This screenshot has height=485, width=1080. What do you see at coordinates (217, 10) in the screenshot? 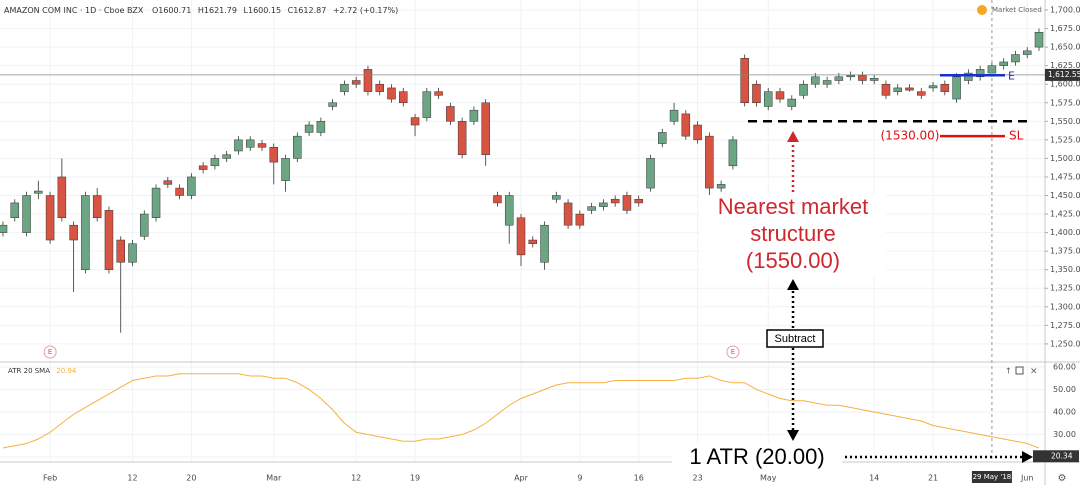
I see `ohlc-high: H1621.79` at bounding box center [217, 10].